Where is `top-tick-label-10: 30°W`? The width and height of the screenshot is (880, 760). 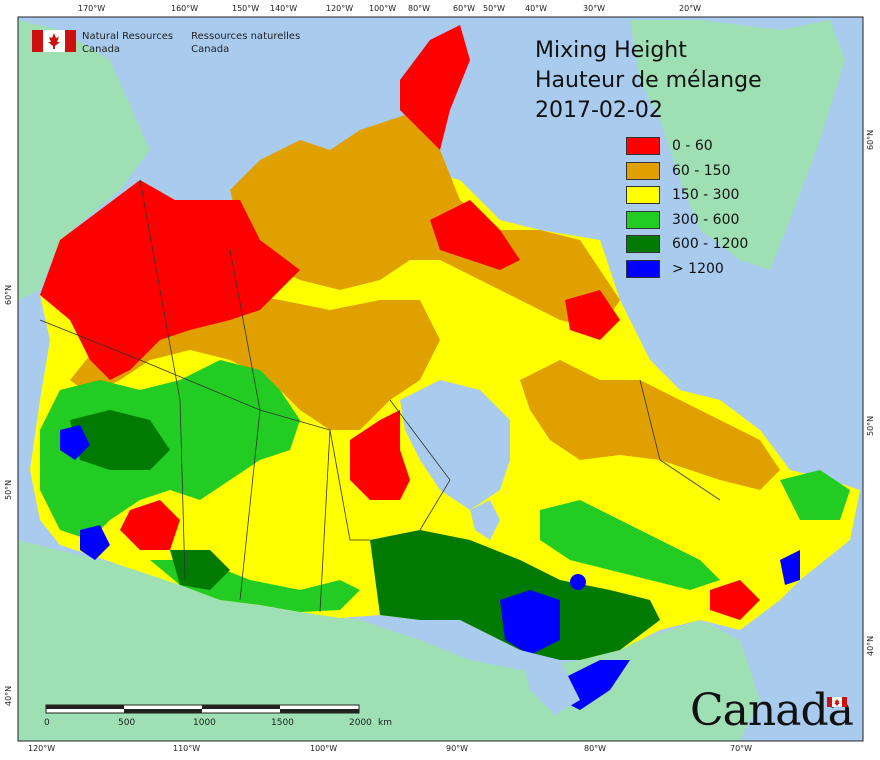 top-tick-label-10: 30°W is located at coordinates (594, 8).